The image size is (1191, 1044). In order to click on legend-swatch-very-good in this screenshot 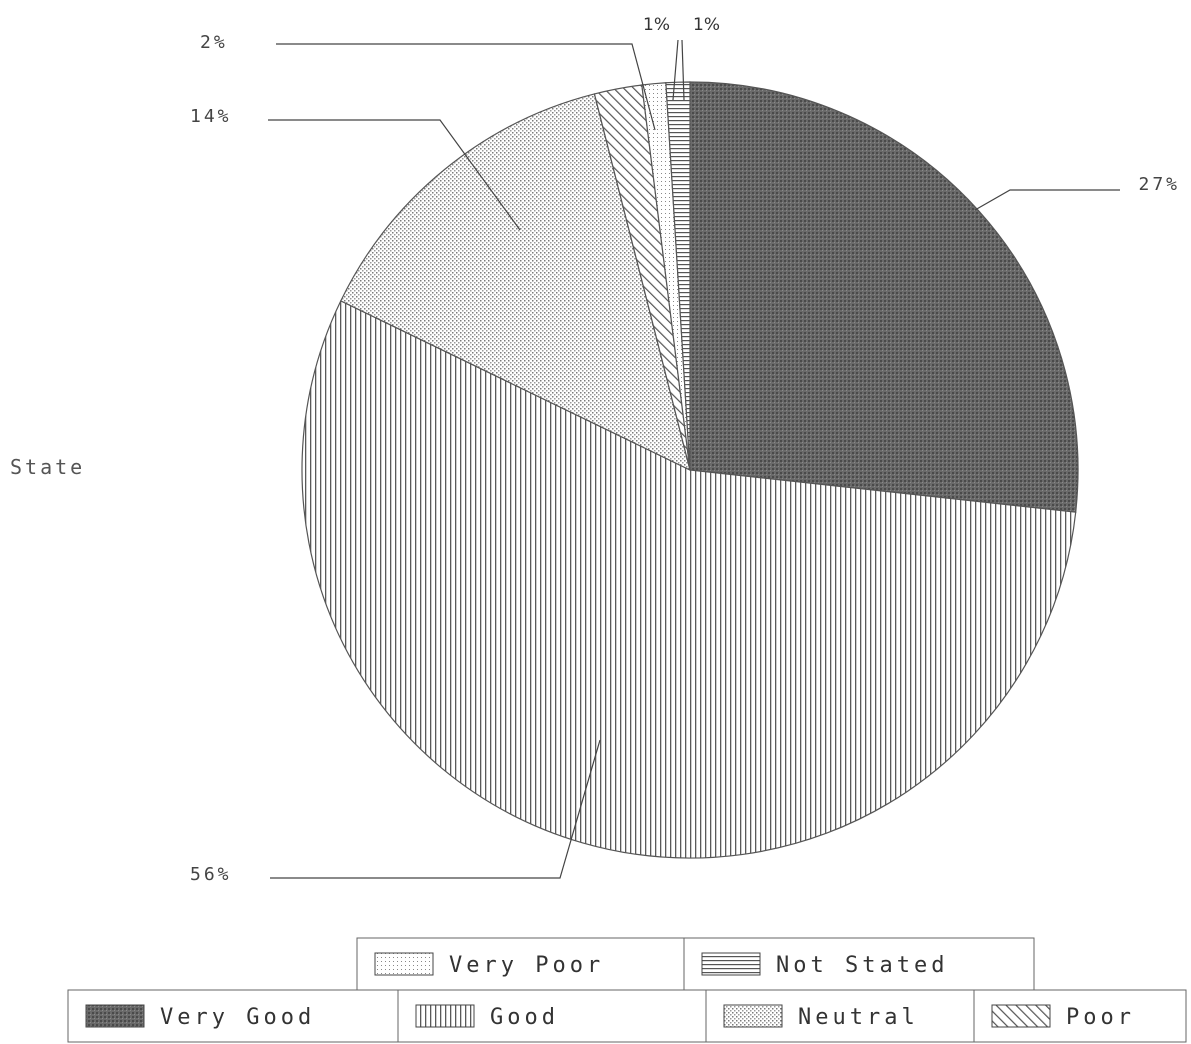, I will do `click(115, 1016)`.